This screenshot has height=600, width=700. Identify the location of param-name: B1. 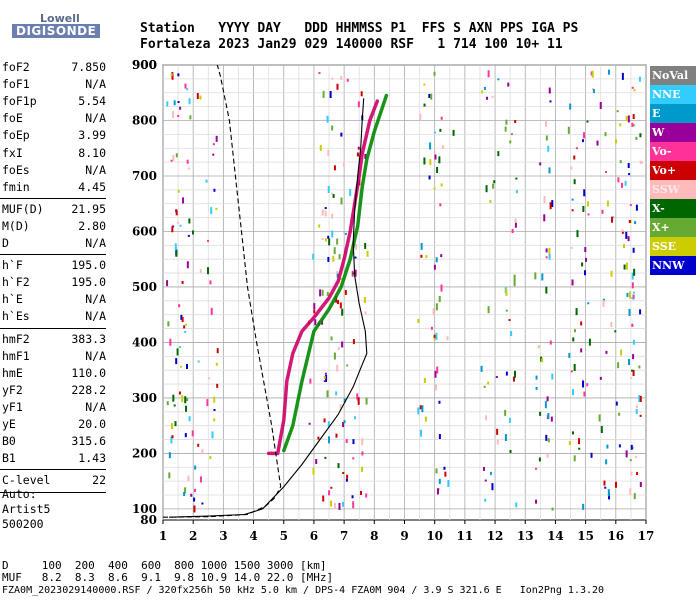
(9, 458).